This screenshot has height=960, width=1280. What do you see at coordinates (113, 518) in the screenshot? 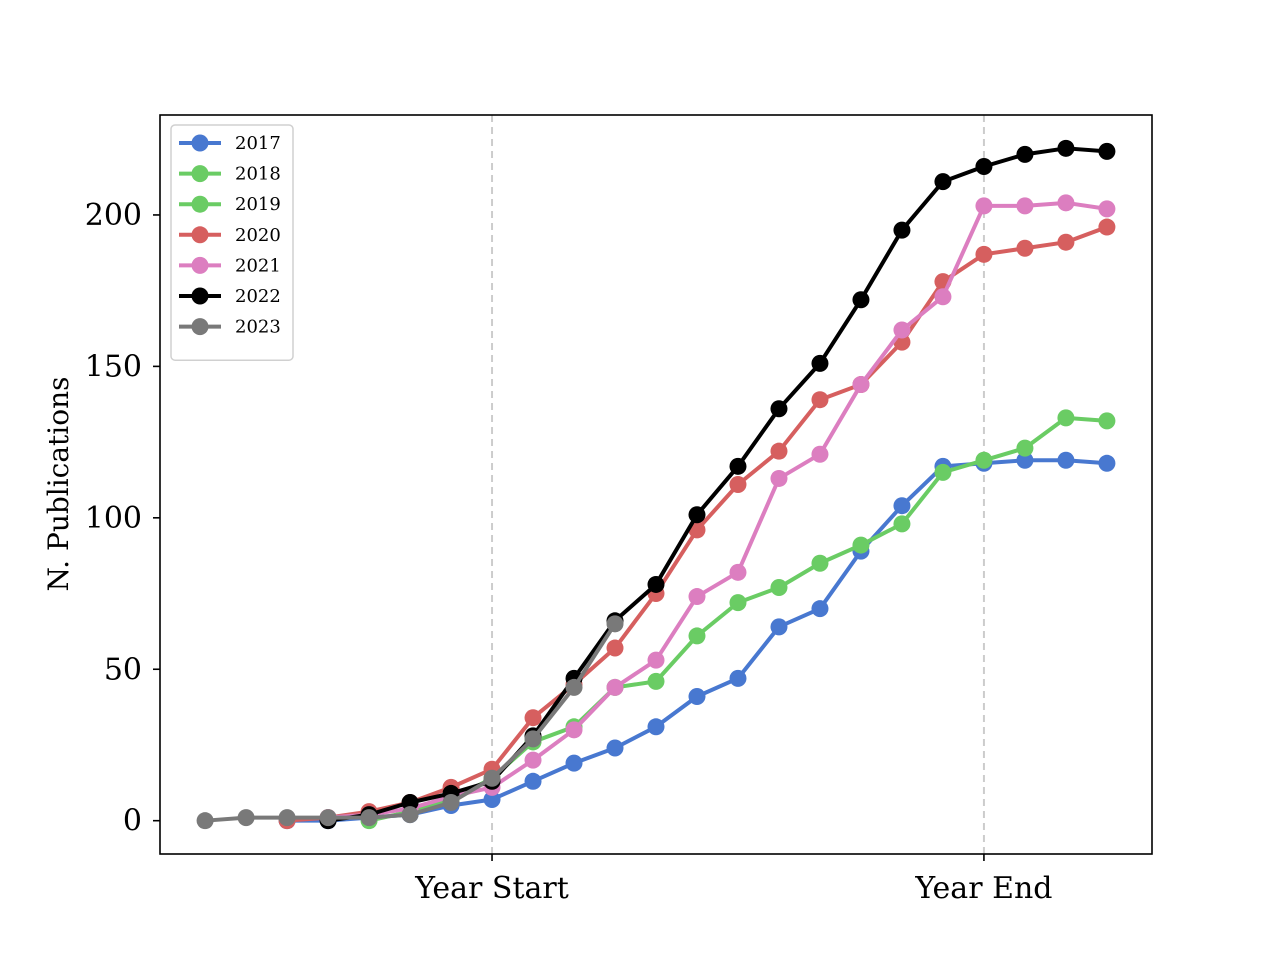
I see `y-tick-label: 100` at bounding box center [113, 518].